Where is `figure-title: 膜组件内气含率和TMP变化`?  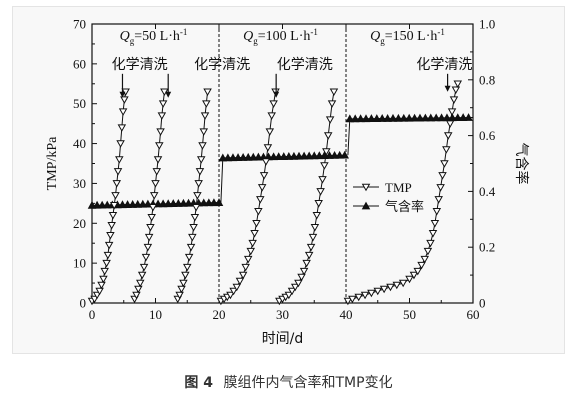 figure-title: 膜组件内气含率和TMP变化 is located at coordinates (308, 383).